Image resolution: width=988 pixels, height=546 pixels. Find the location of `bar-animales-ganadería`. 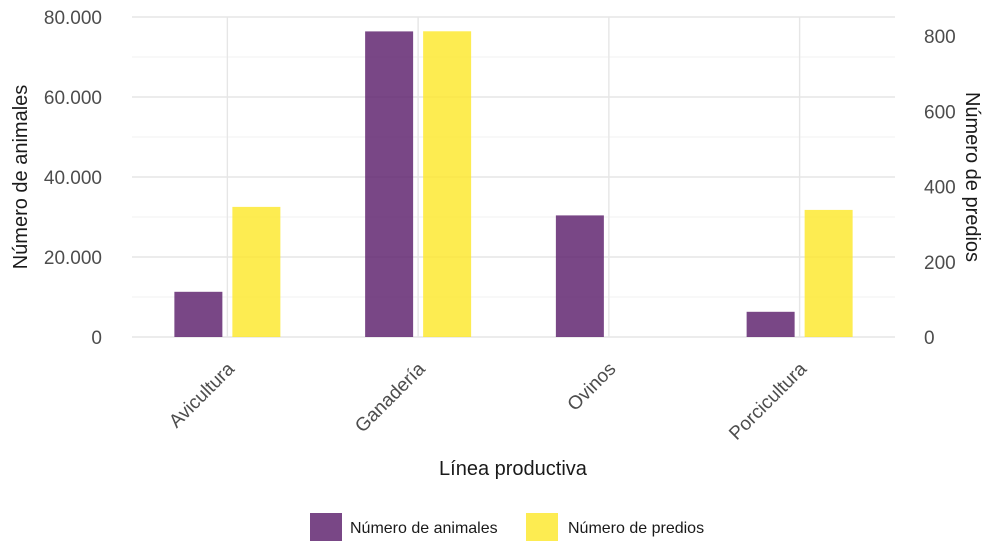

bar-animales-ganadería is located at coordinates (389, 184).